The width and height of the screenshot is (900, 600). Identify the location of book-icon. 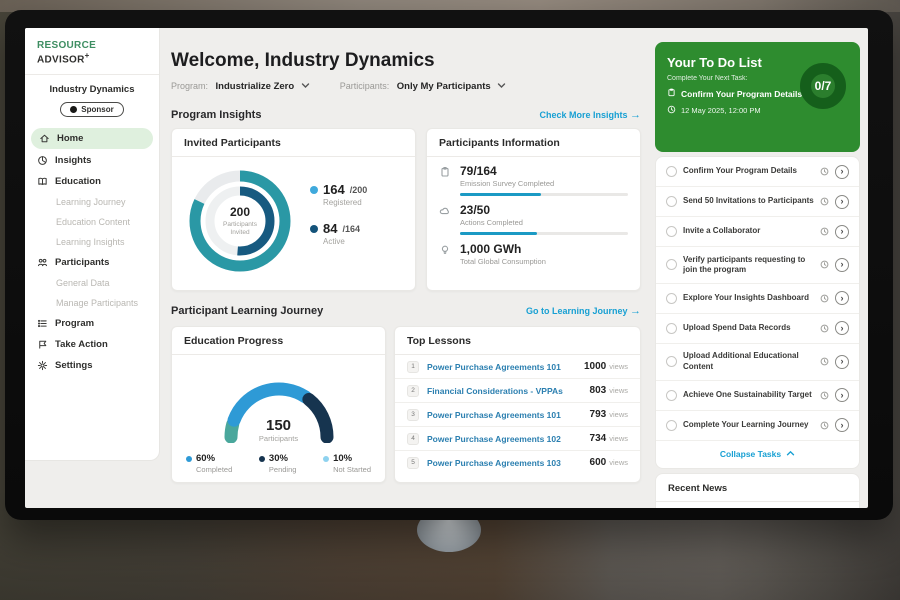
(42, 181).